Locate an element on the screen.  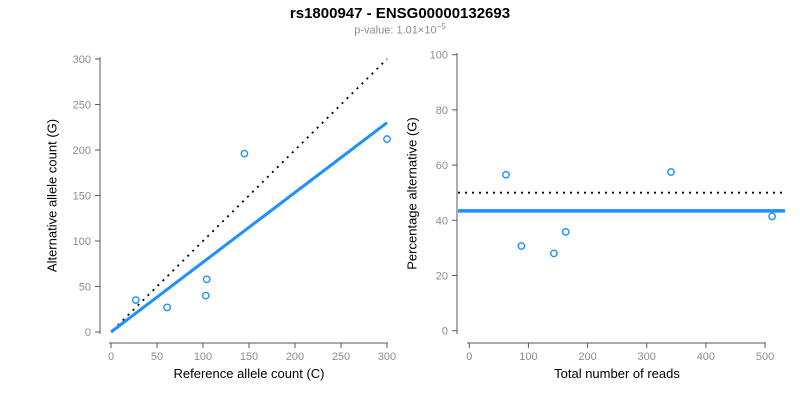
pvalue-label: p-value: is located at coordinates (375, 30).